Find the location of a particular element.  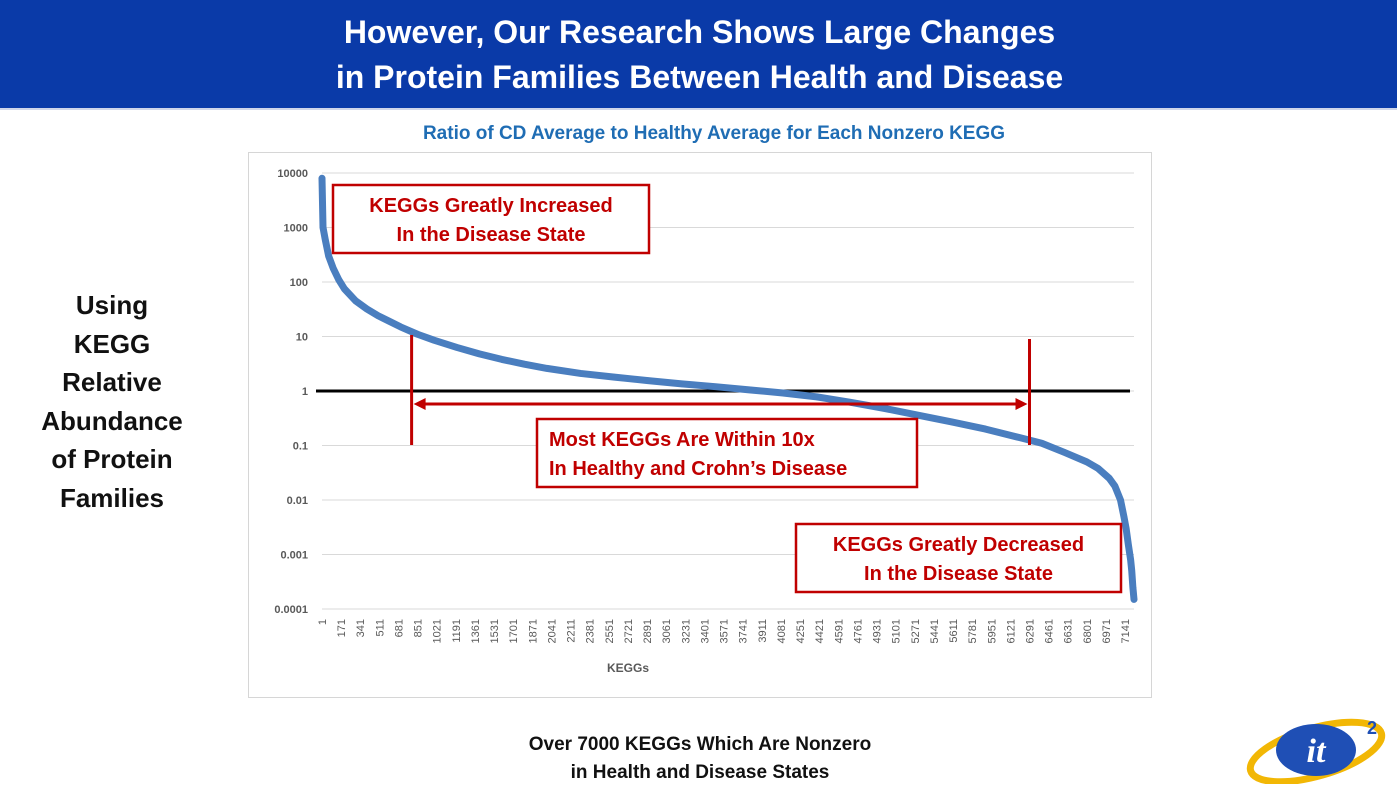

x-tick-label: 2891 is located at coordinates (648, 631).